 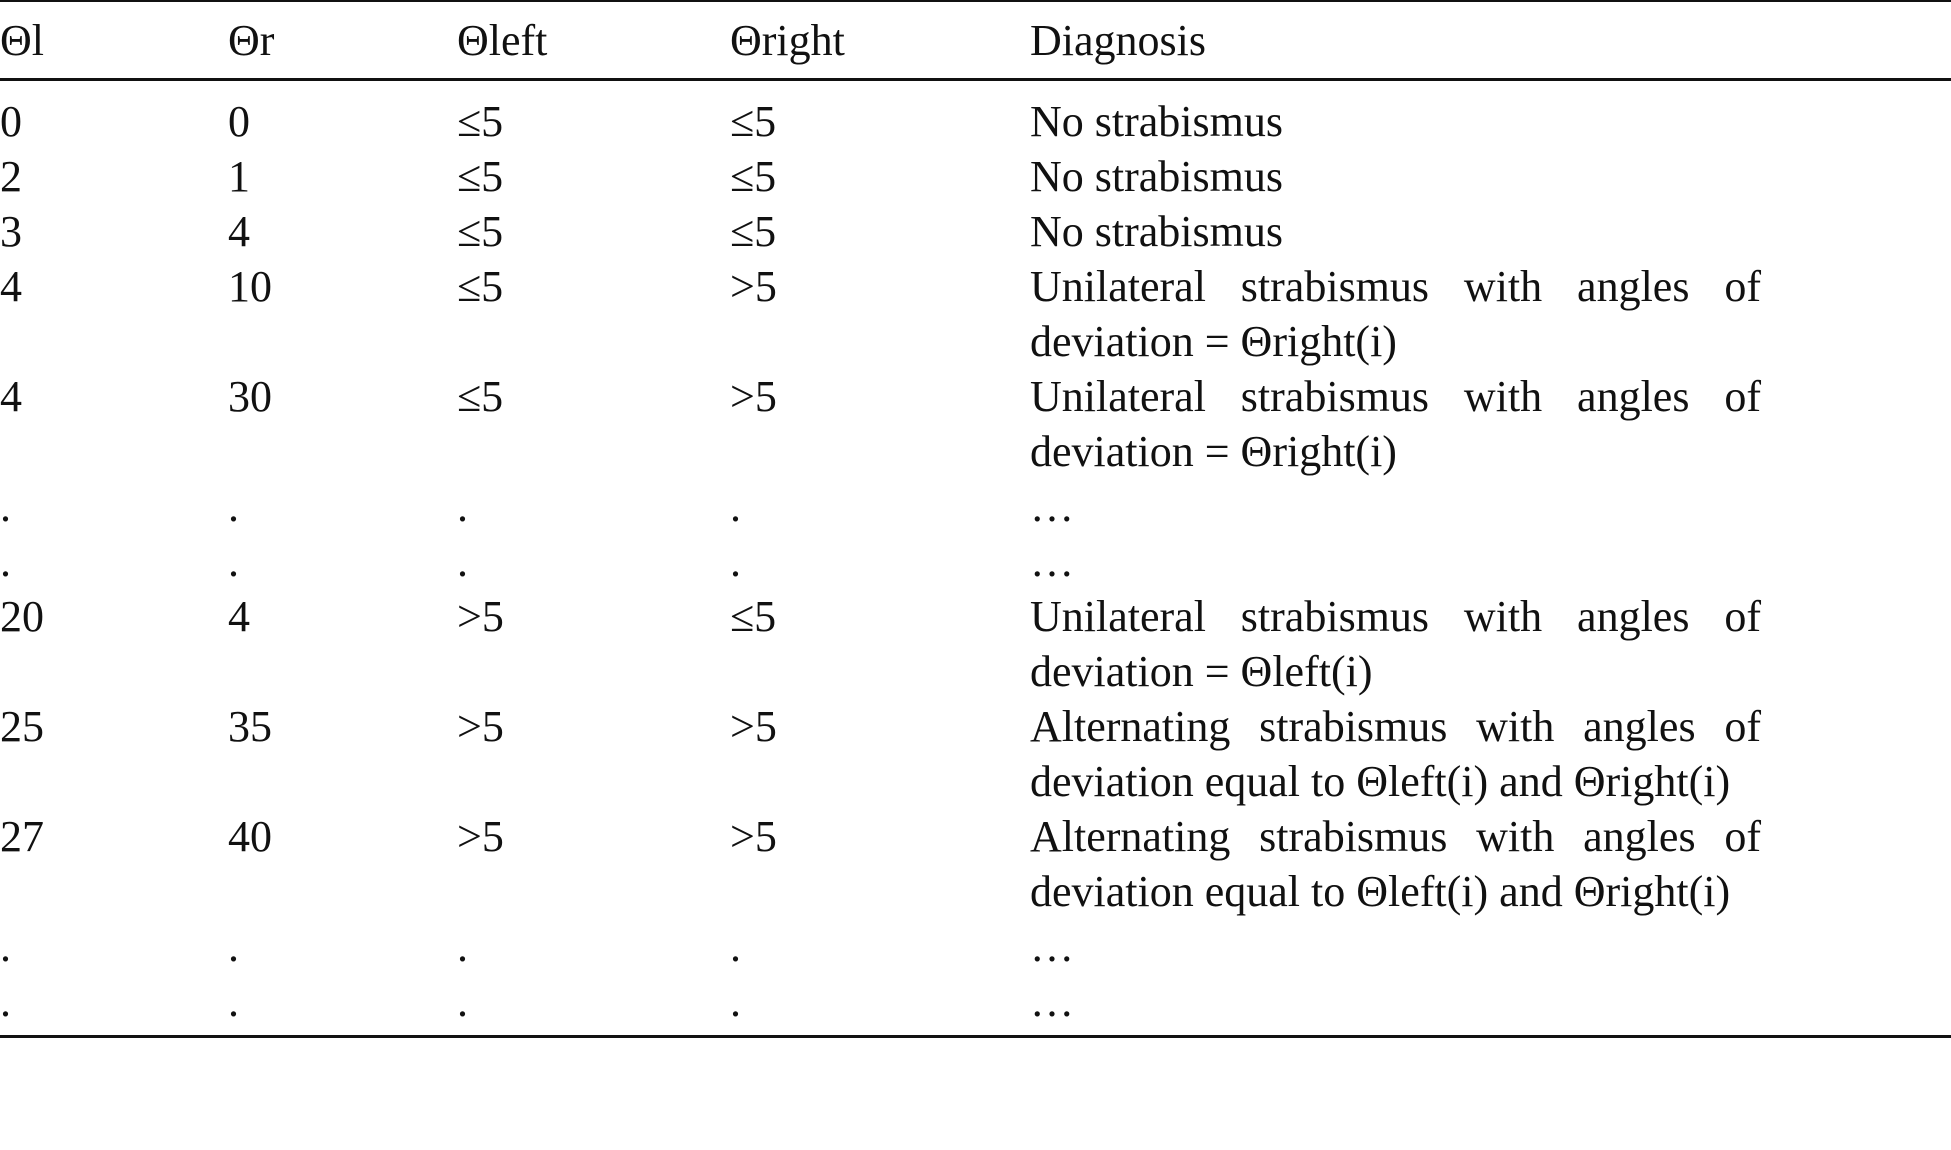 What do you see at coordinates (11, 231) in the screenshot?
I see `value-cell: 3` at bounding box center [11, 231].